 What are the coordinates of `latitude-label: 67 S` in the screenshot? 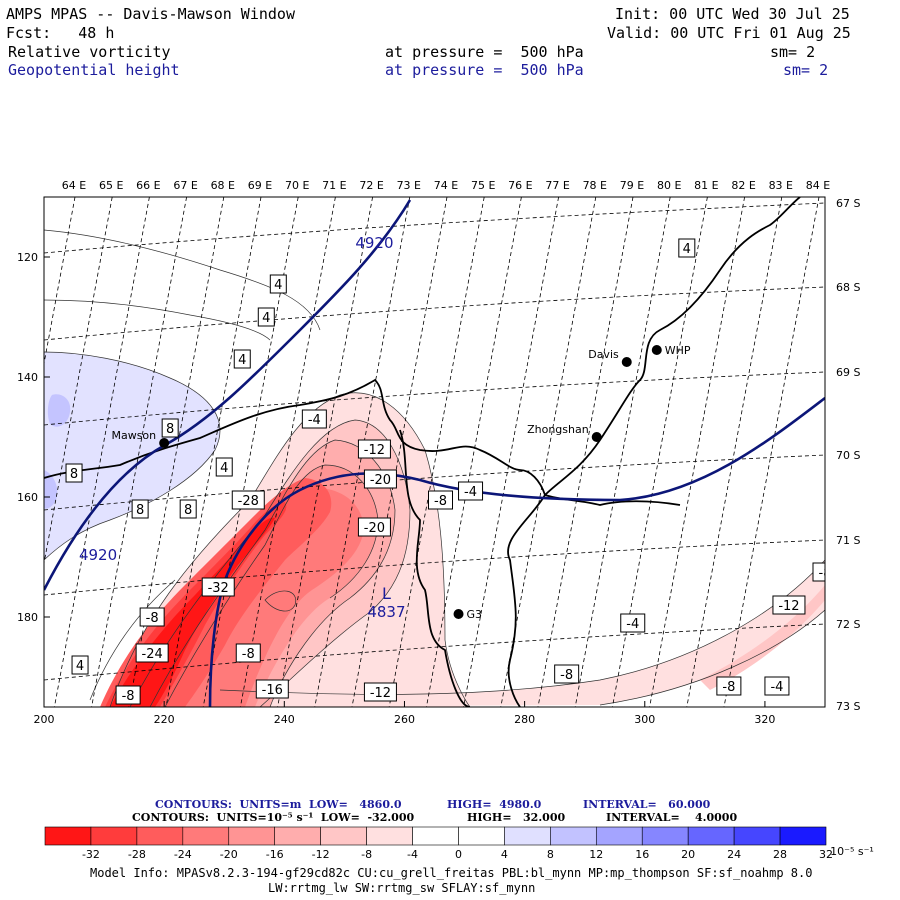 It's located at (848, 203).